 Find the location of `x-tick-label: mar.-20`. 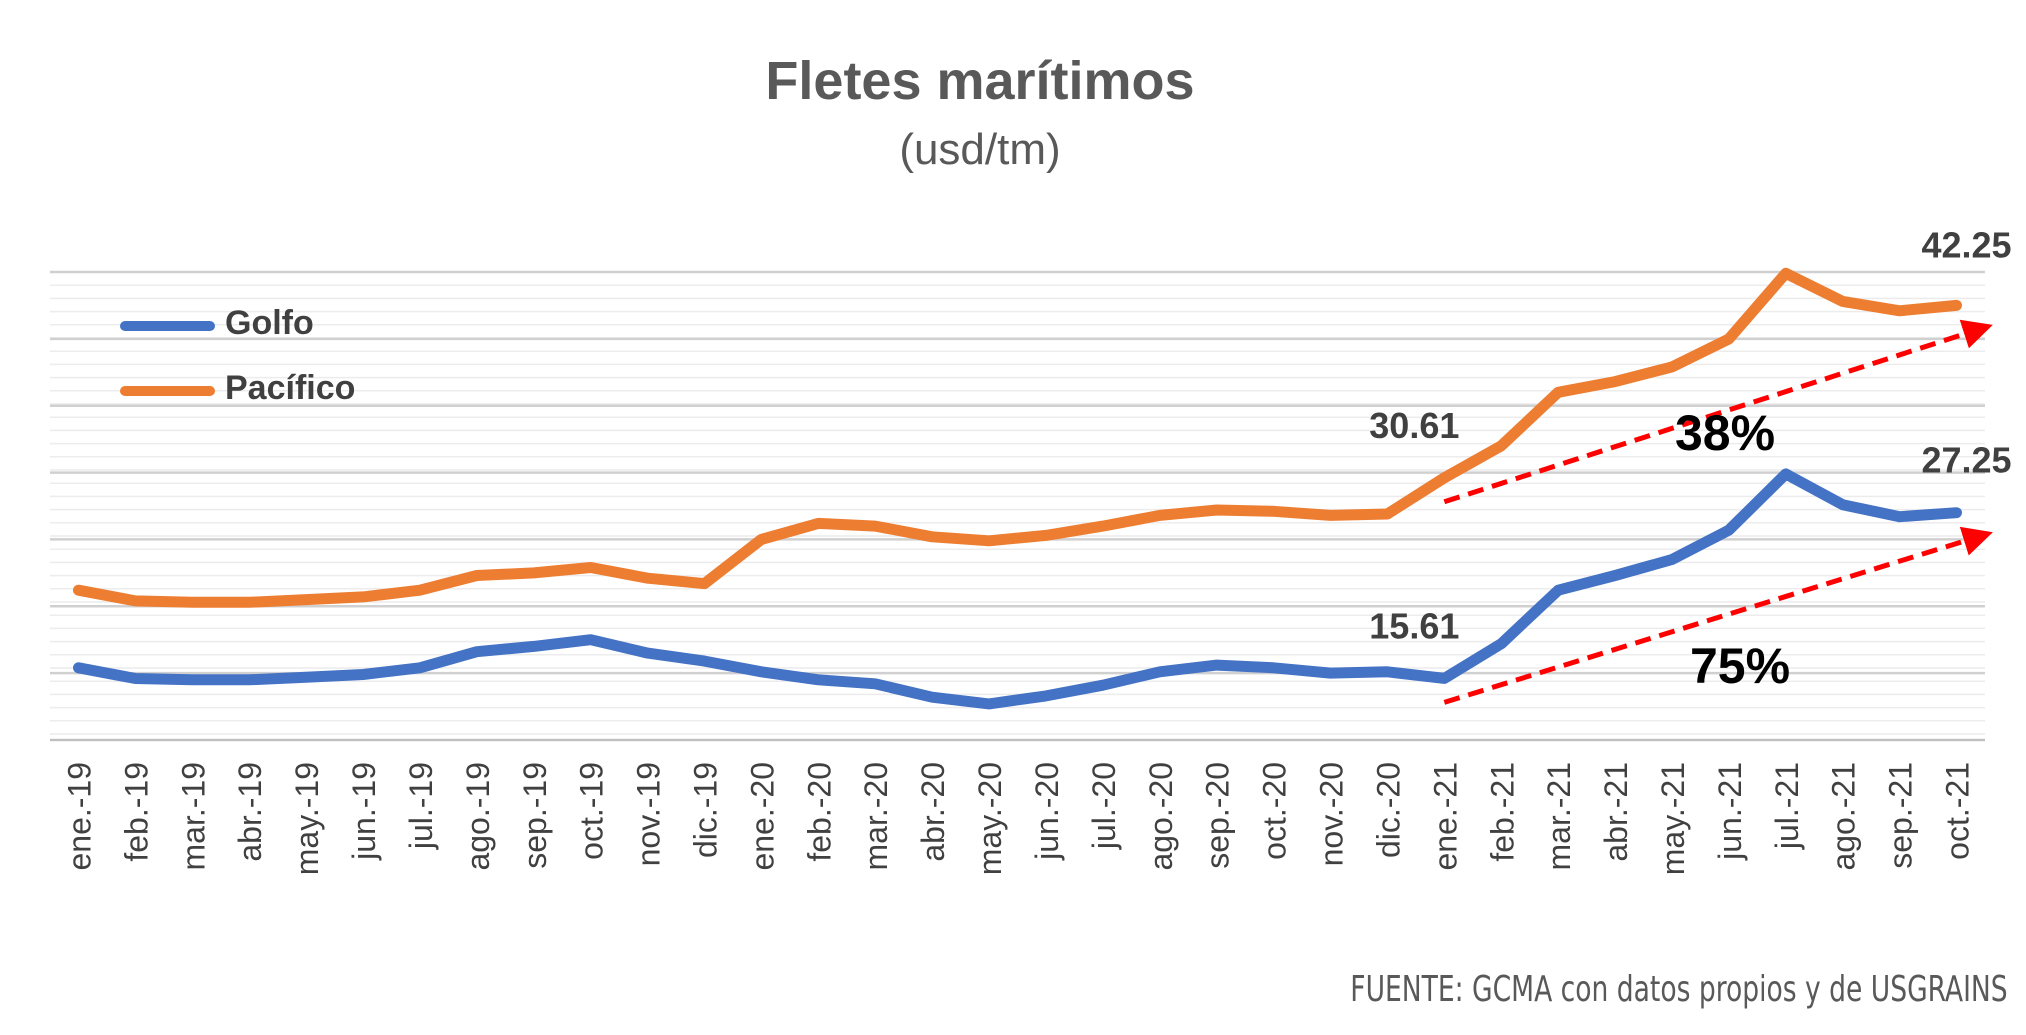

x-tick-label: mar.-20 is located at coordinates (876, 816).